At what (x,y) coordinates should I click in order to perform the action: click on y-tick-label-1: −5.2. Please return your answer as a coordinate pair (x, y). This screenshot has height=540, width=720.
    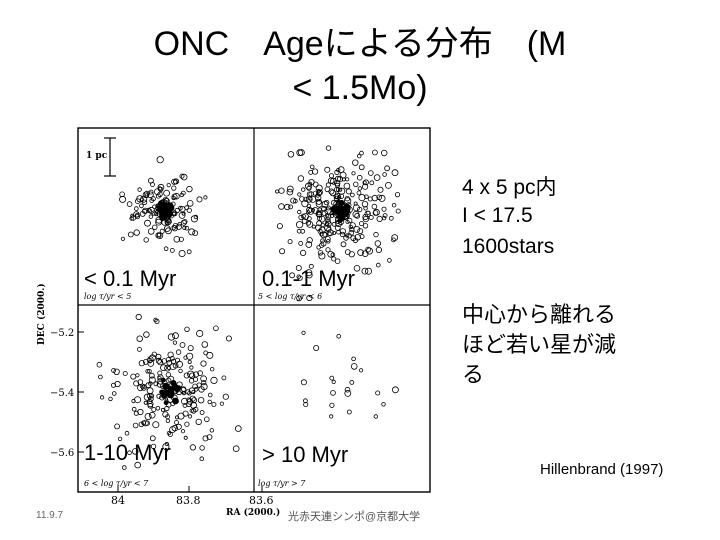
    Looking at the image, I should click on (62, 333).